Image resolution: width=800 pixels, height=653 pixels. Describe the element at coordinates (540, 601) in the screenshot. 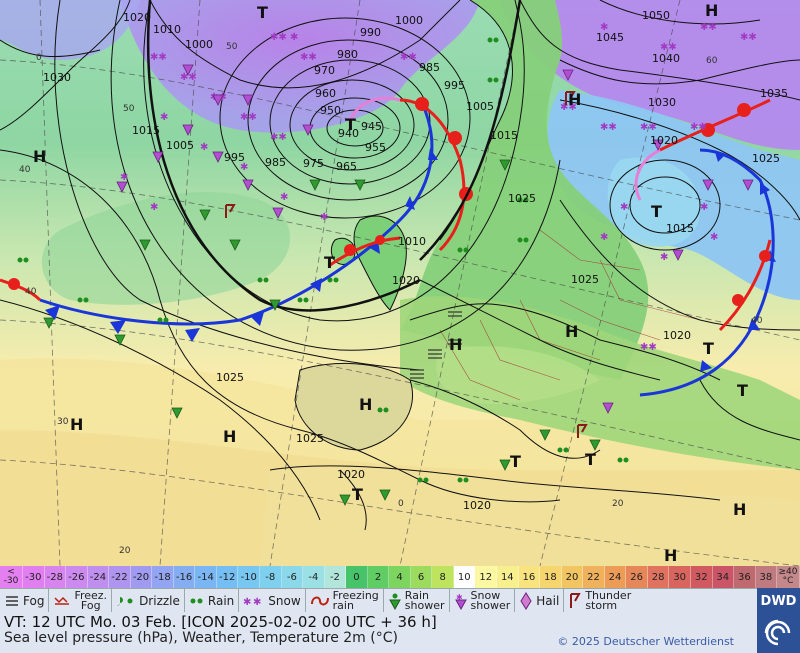

I see `legend-hail: Hail` at that location.